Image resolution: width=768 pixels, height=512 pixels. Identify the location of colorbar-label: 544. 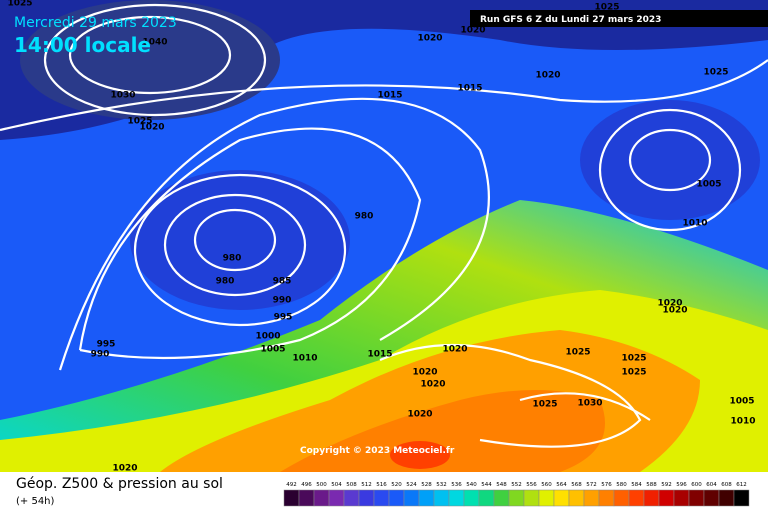
(486, 485).